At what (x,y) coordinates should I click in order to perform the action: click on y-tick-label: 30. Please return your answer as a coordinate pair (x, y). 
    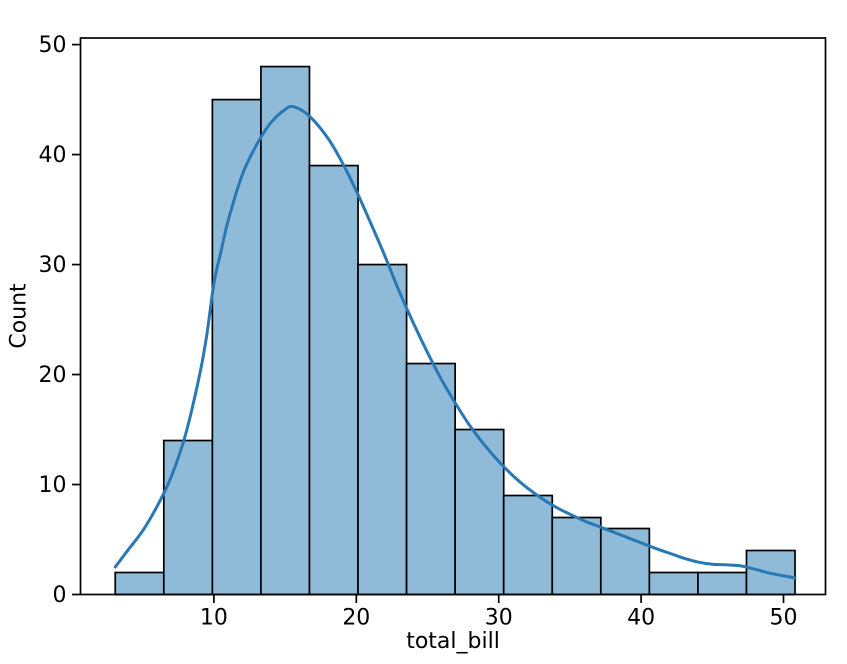
    Looking at the image, I should click on (53, 265).